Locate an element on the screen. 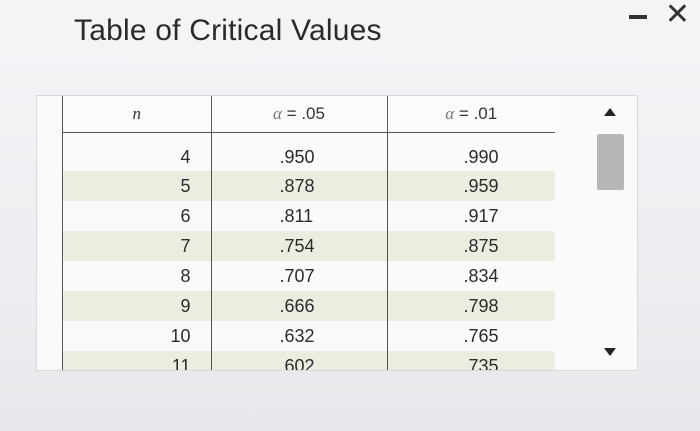  table-row: 8 .707 .834 is located at coordinates (309, 276).